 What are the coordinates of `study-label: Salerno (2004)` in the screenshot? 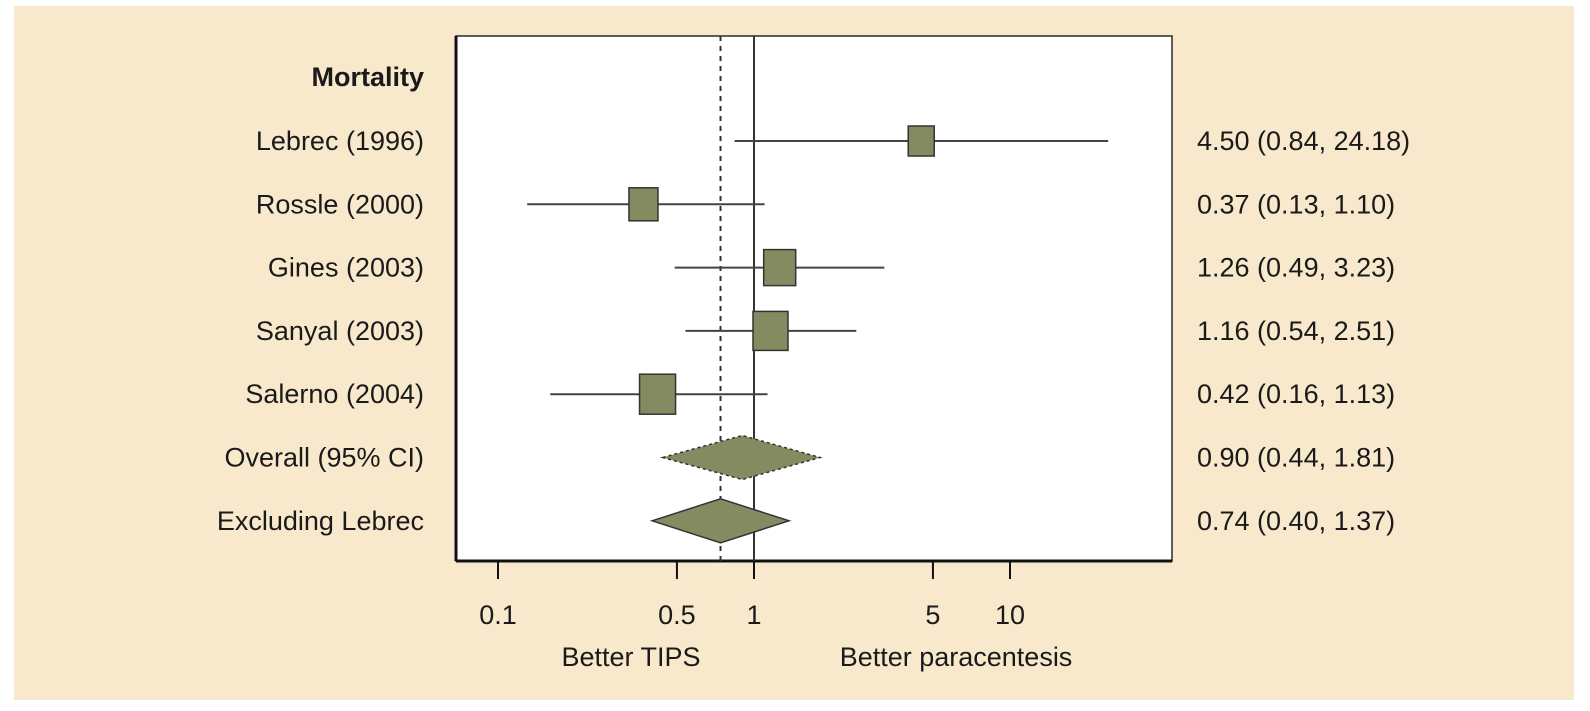 It's located at (334, 394).